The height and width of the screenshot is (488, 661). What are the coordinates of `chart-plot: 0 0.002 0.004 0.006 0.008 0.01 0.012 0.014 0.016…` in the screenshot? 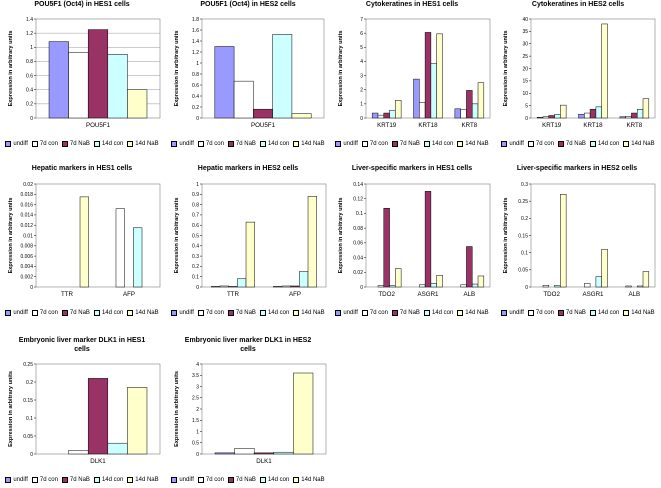 It's located at (84, 240).